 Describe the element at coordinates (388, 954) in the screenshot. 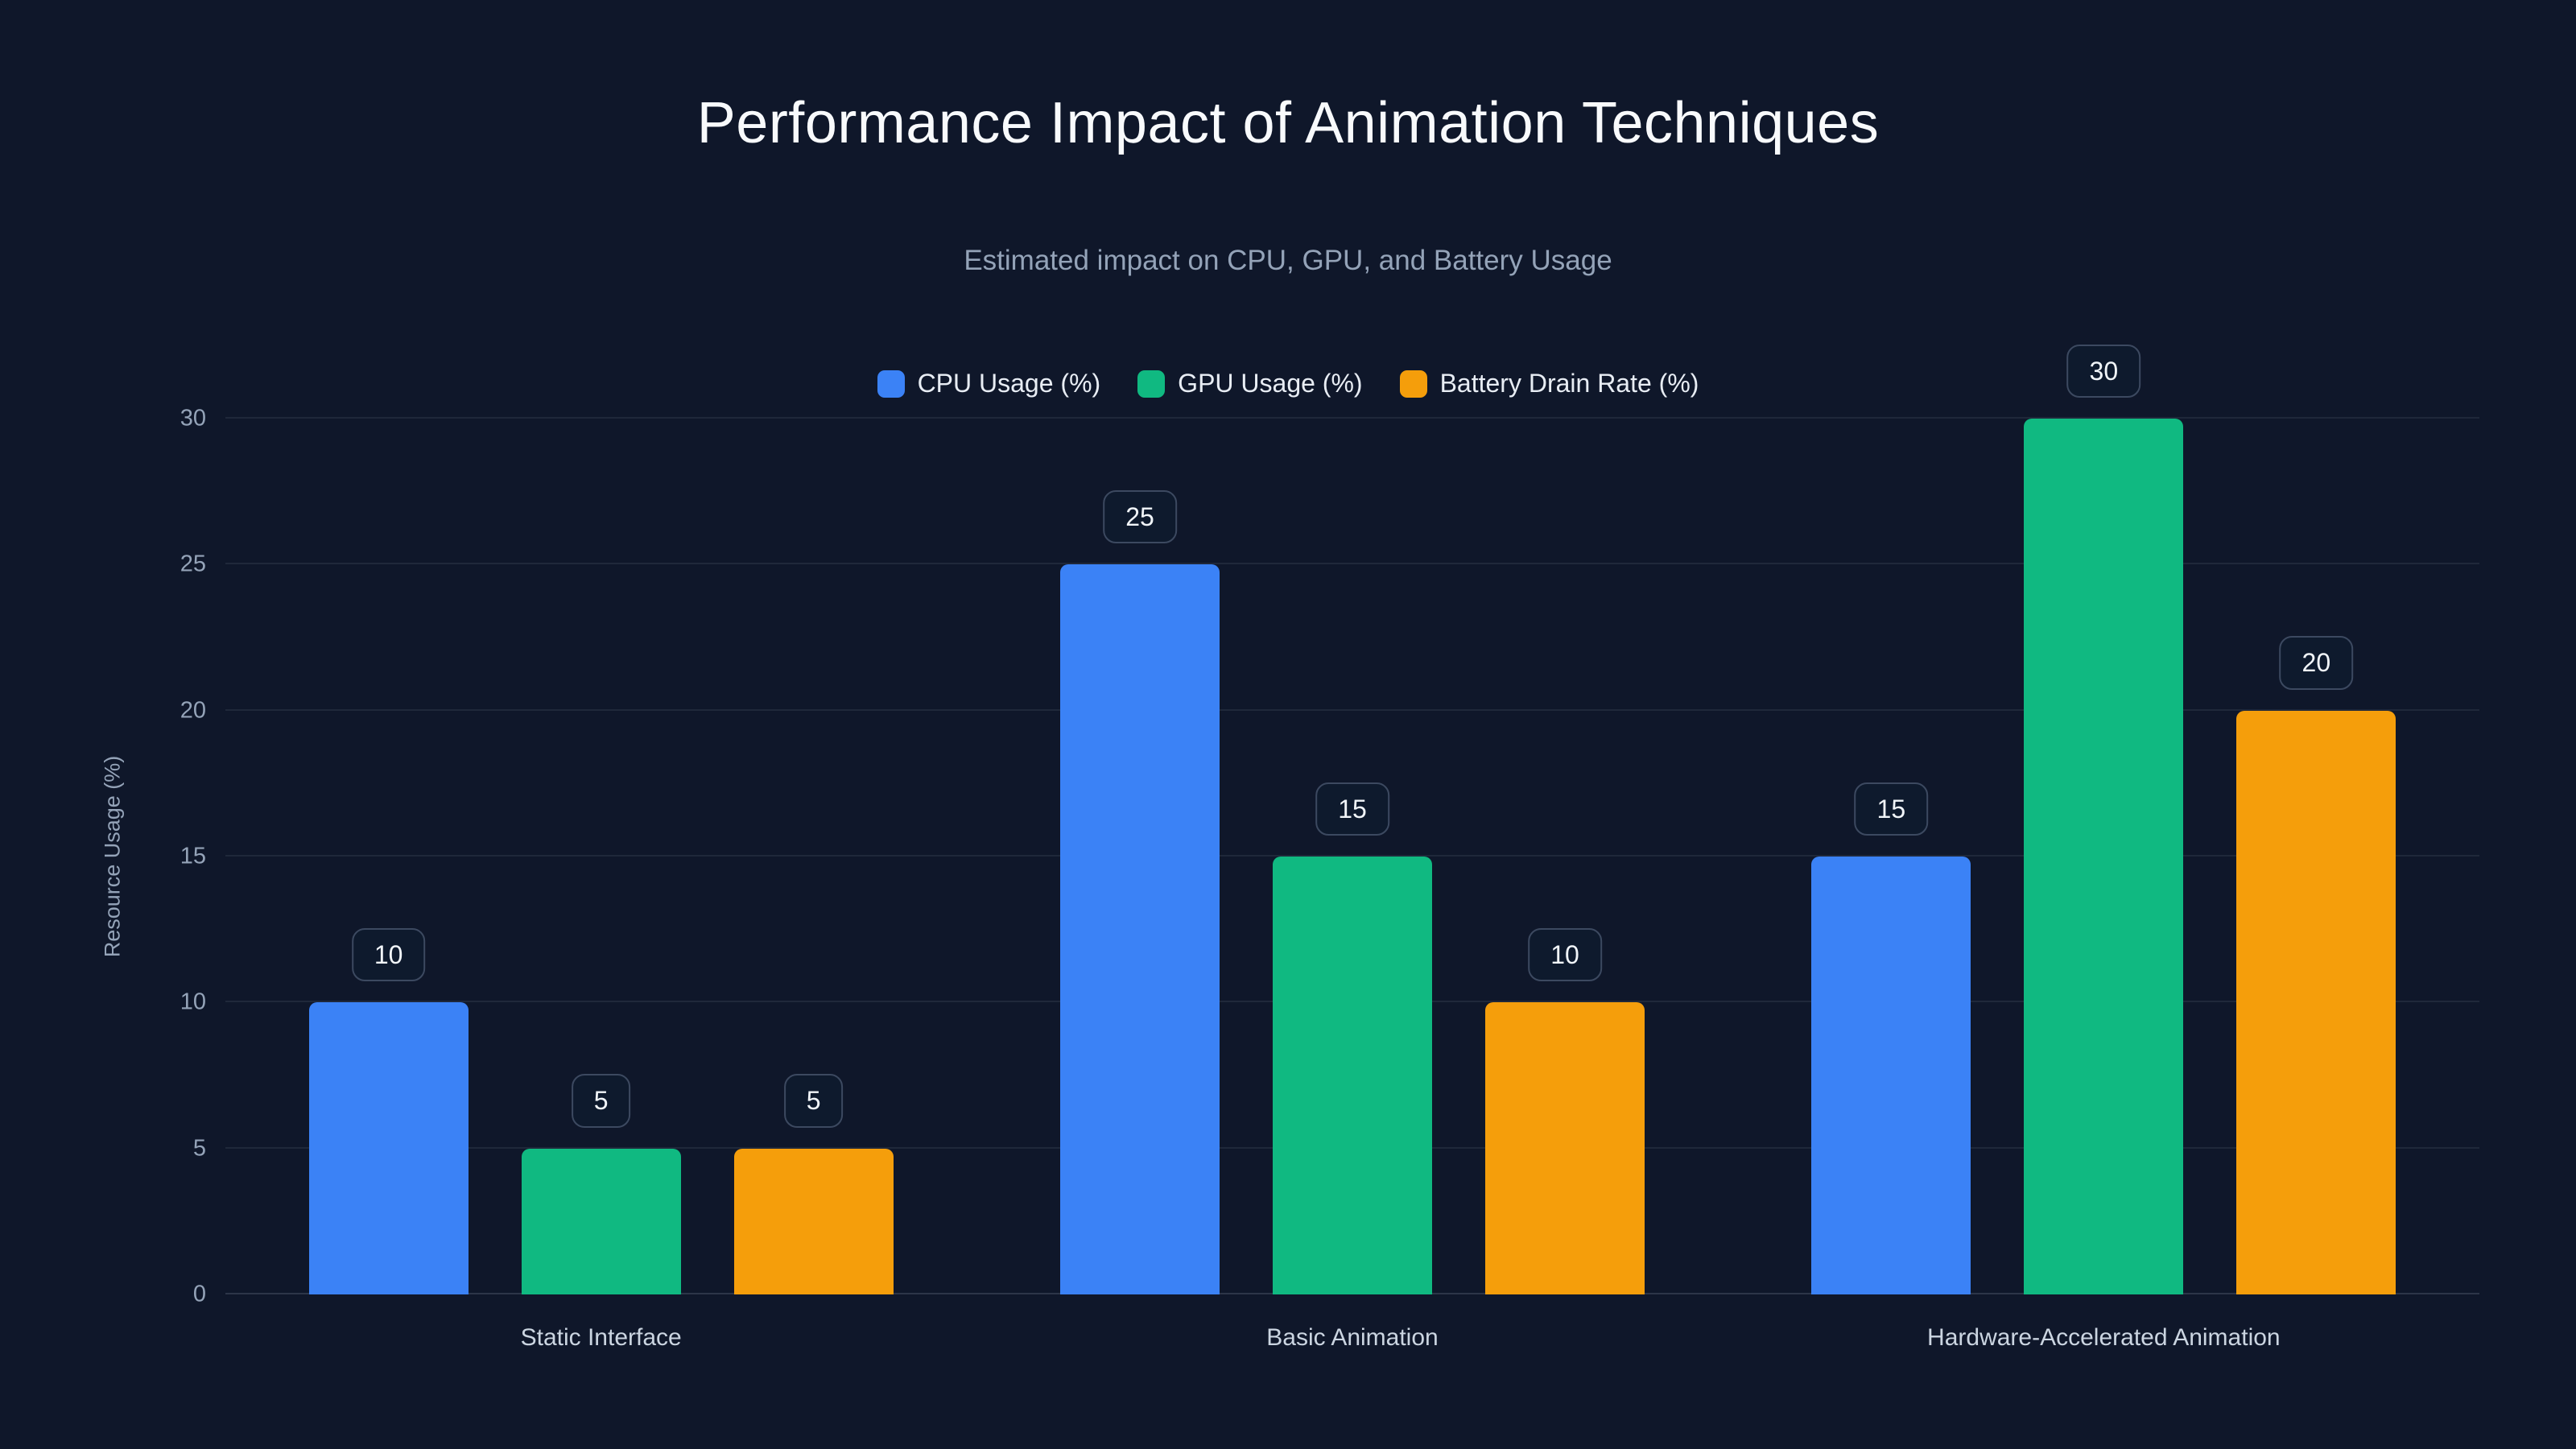

I see `value-label-cpu-usage-static-interface: 10` at that location.